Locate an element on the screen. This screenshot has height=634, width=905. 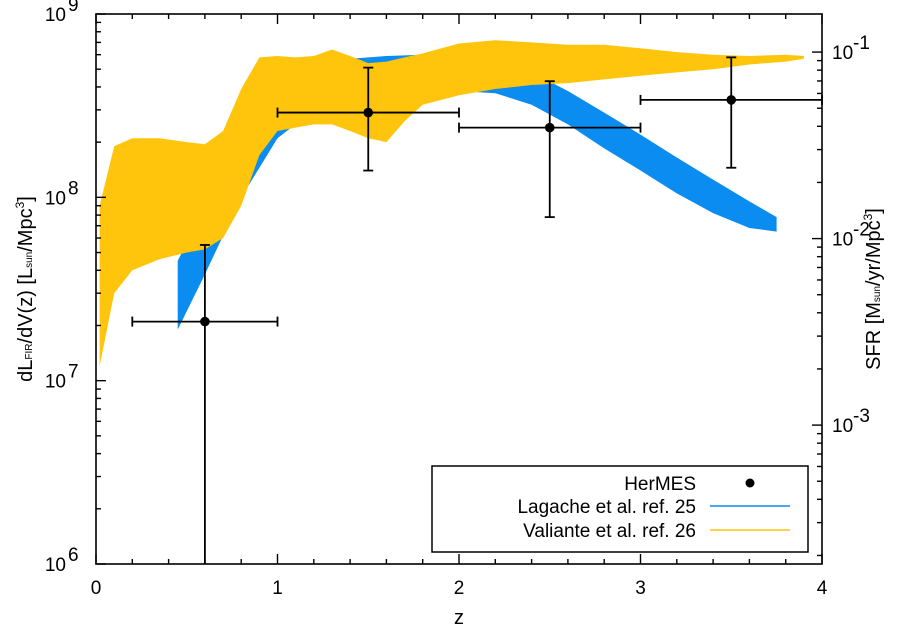
legend-label-hermes: HerMES is located at coordinates (660, 484).